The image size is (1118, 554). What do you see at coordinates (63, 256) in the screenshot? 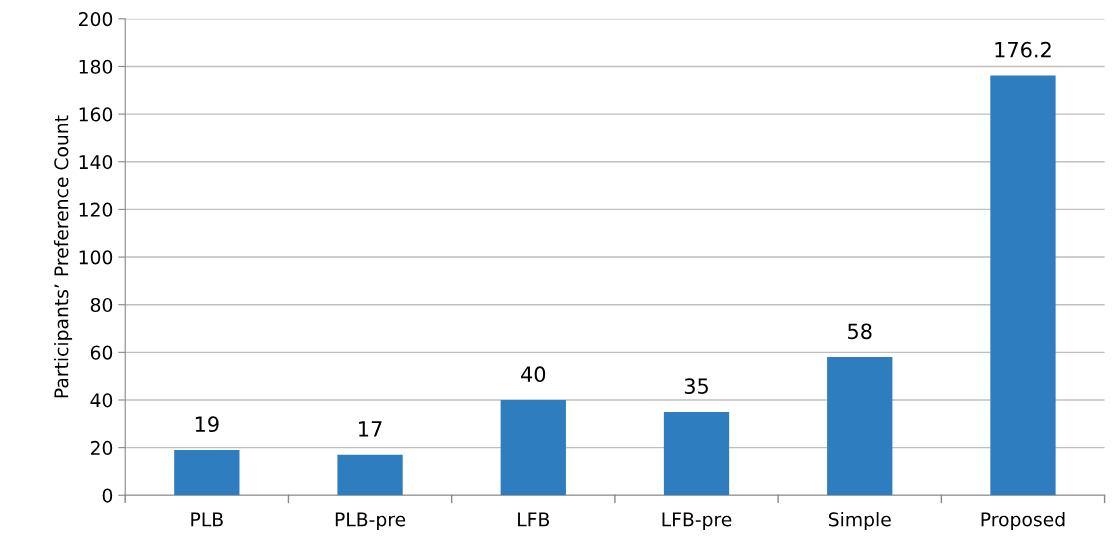
I see `y-axis-title: Participants’ Preference Count` at bounding box center [63, 256].